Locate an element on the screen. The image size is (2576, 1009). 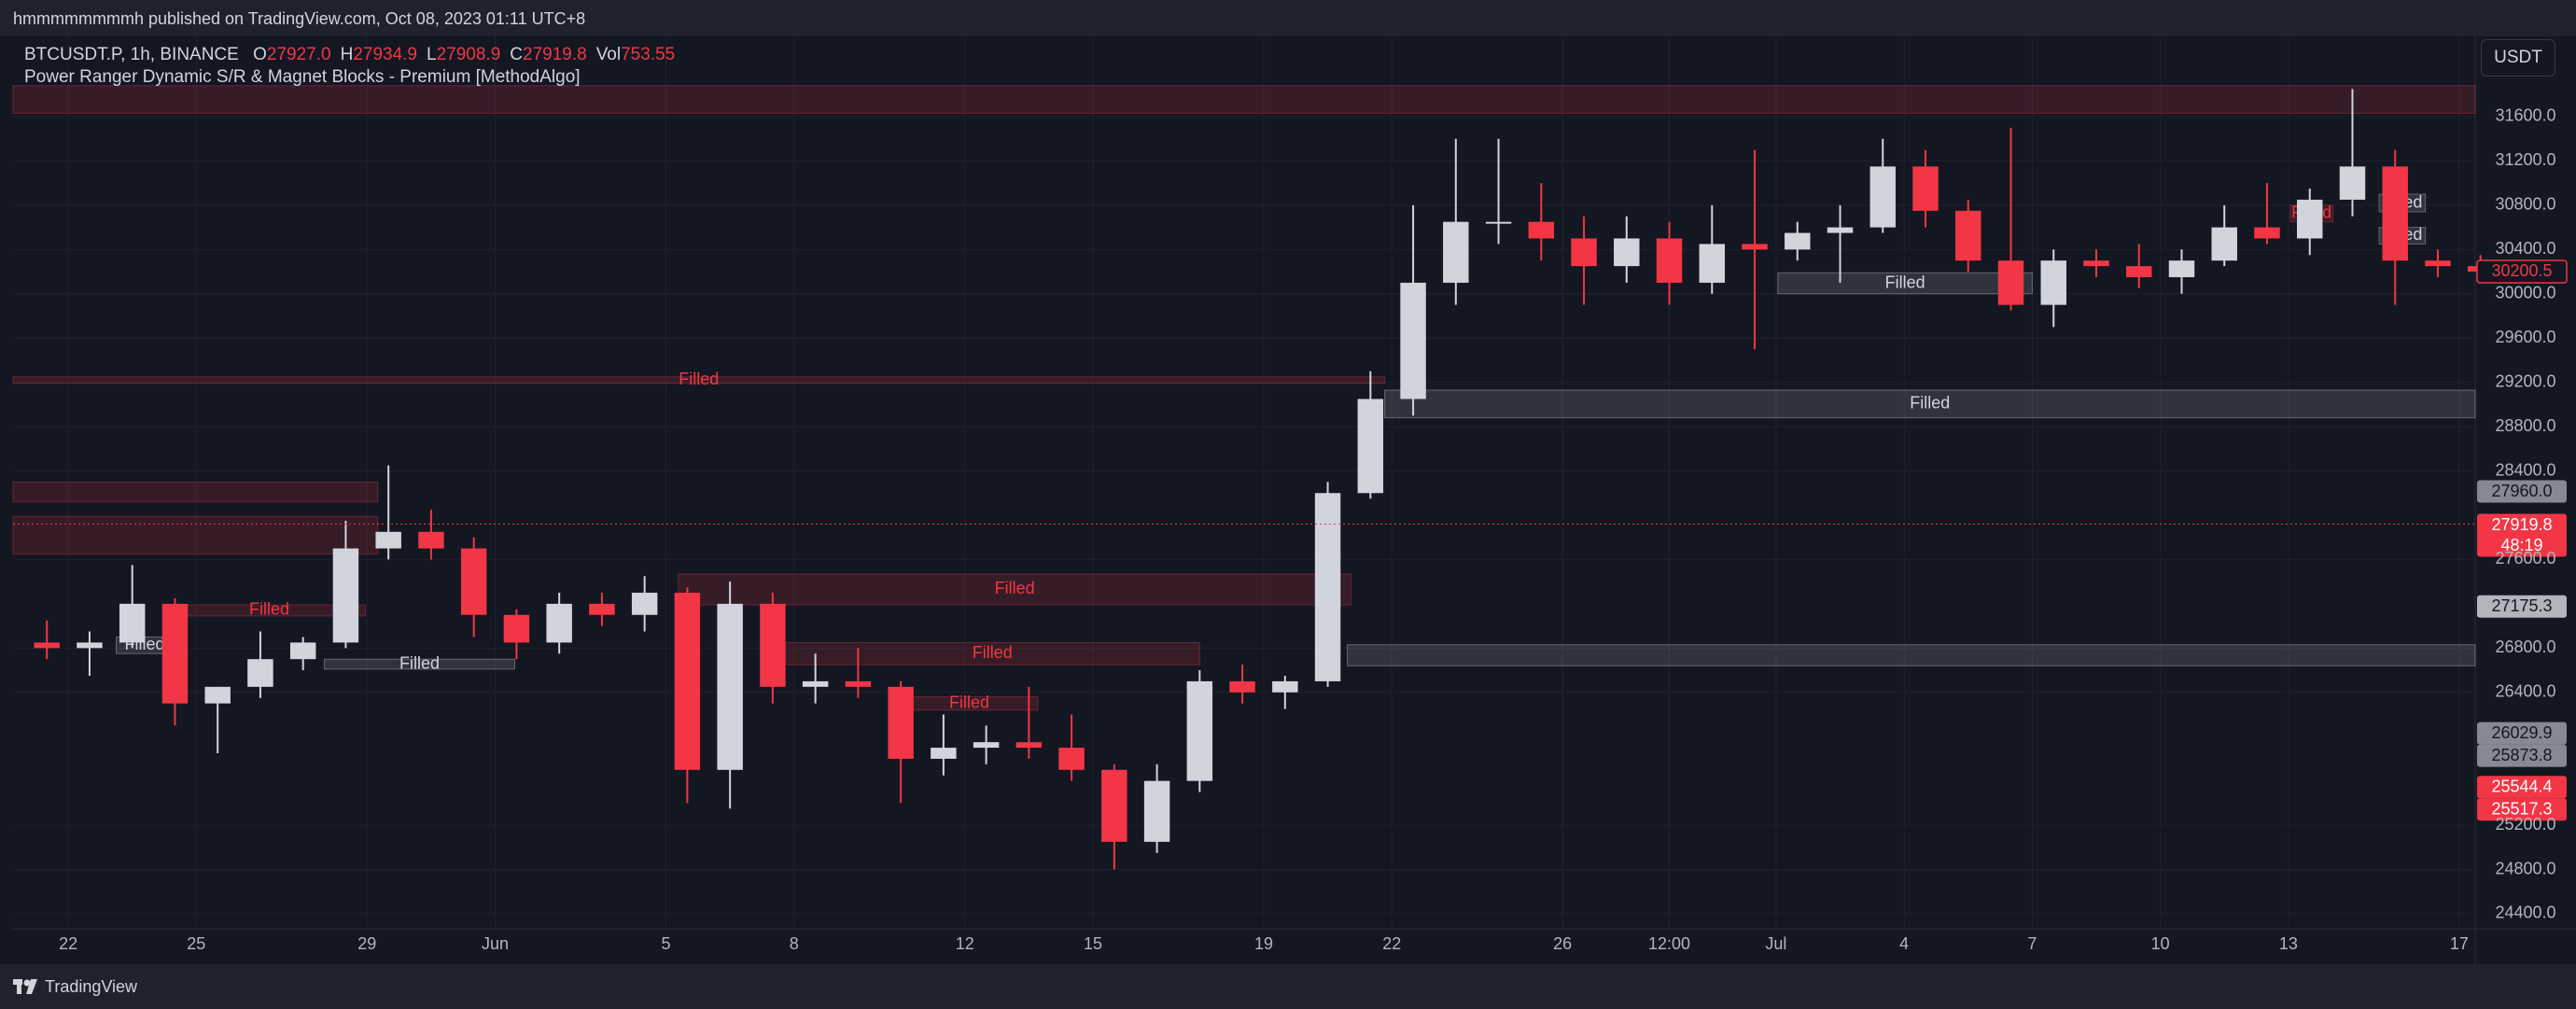
price-tag-label: 25544.4 is located at coordinates (2521, 786).